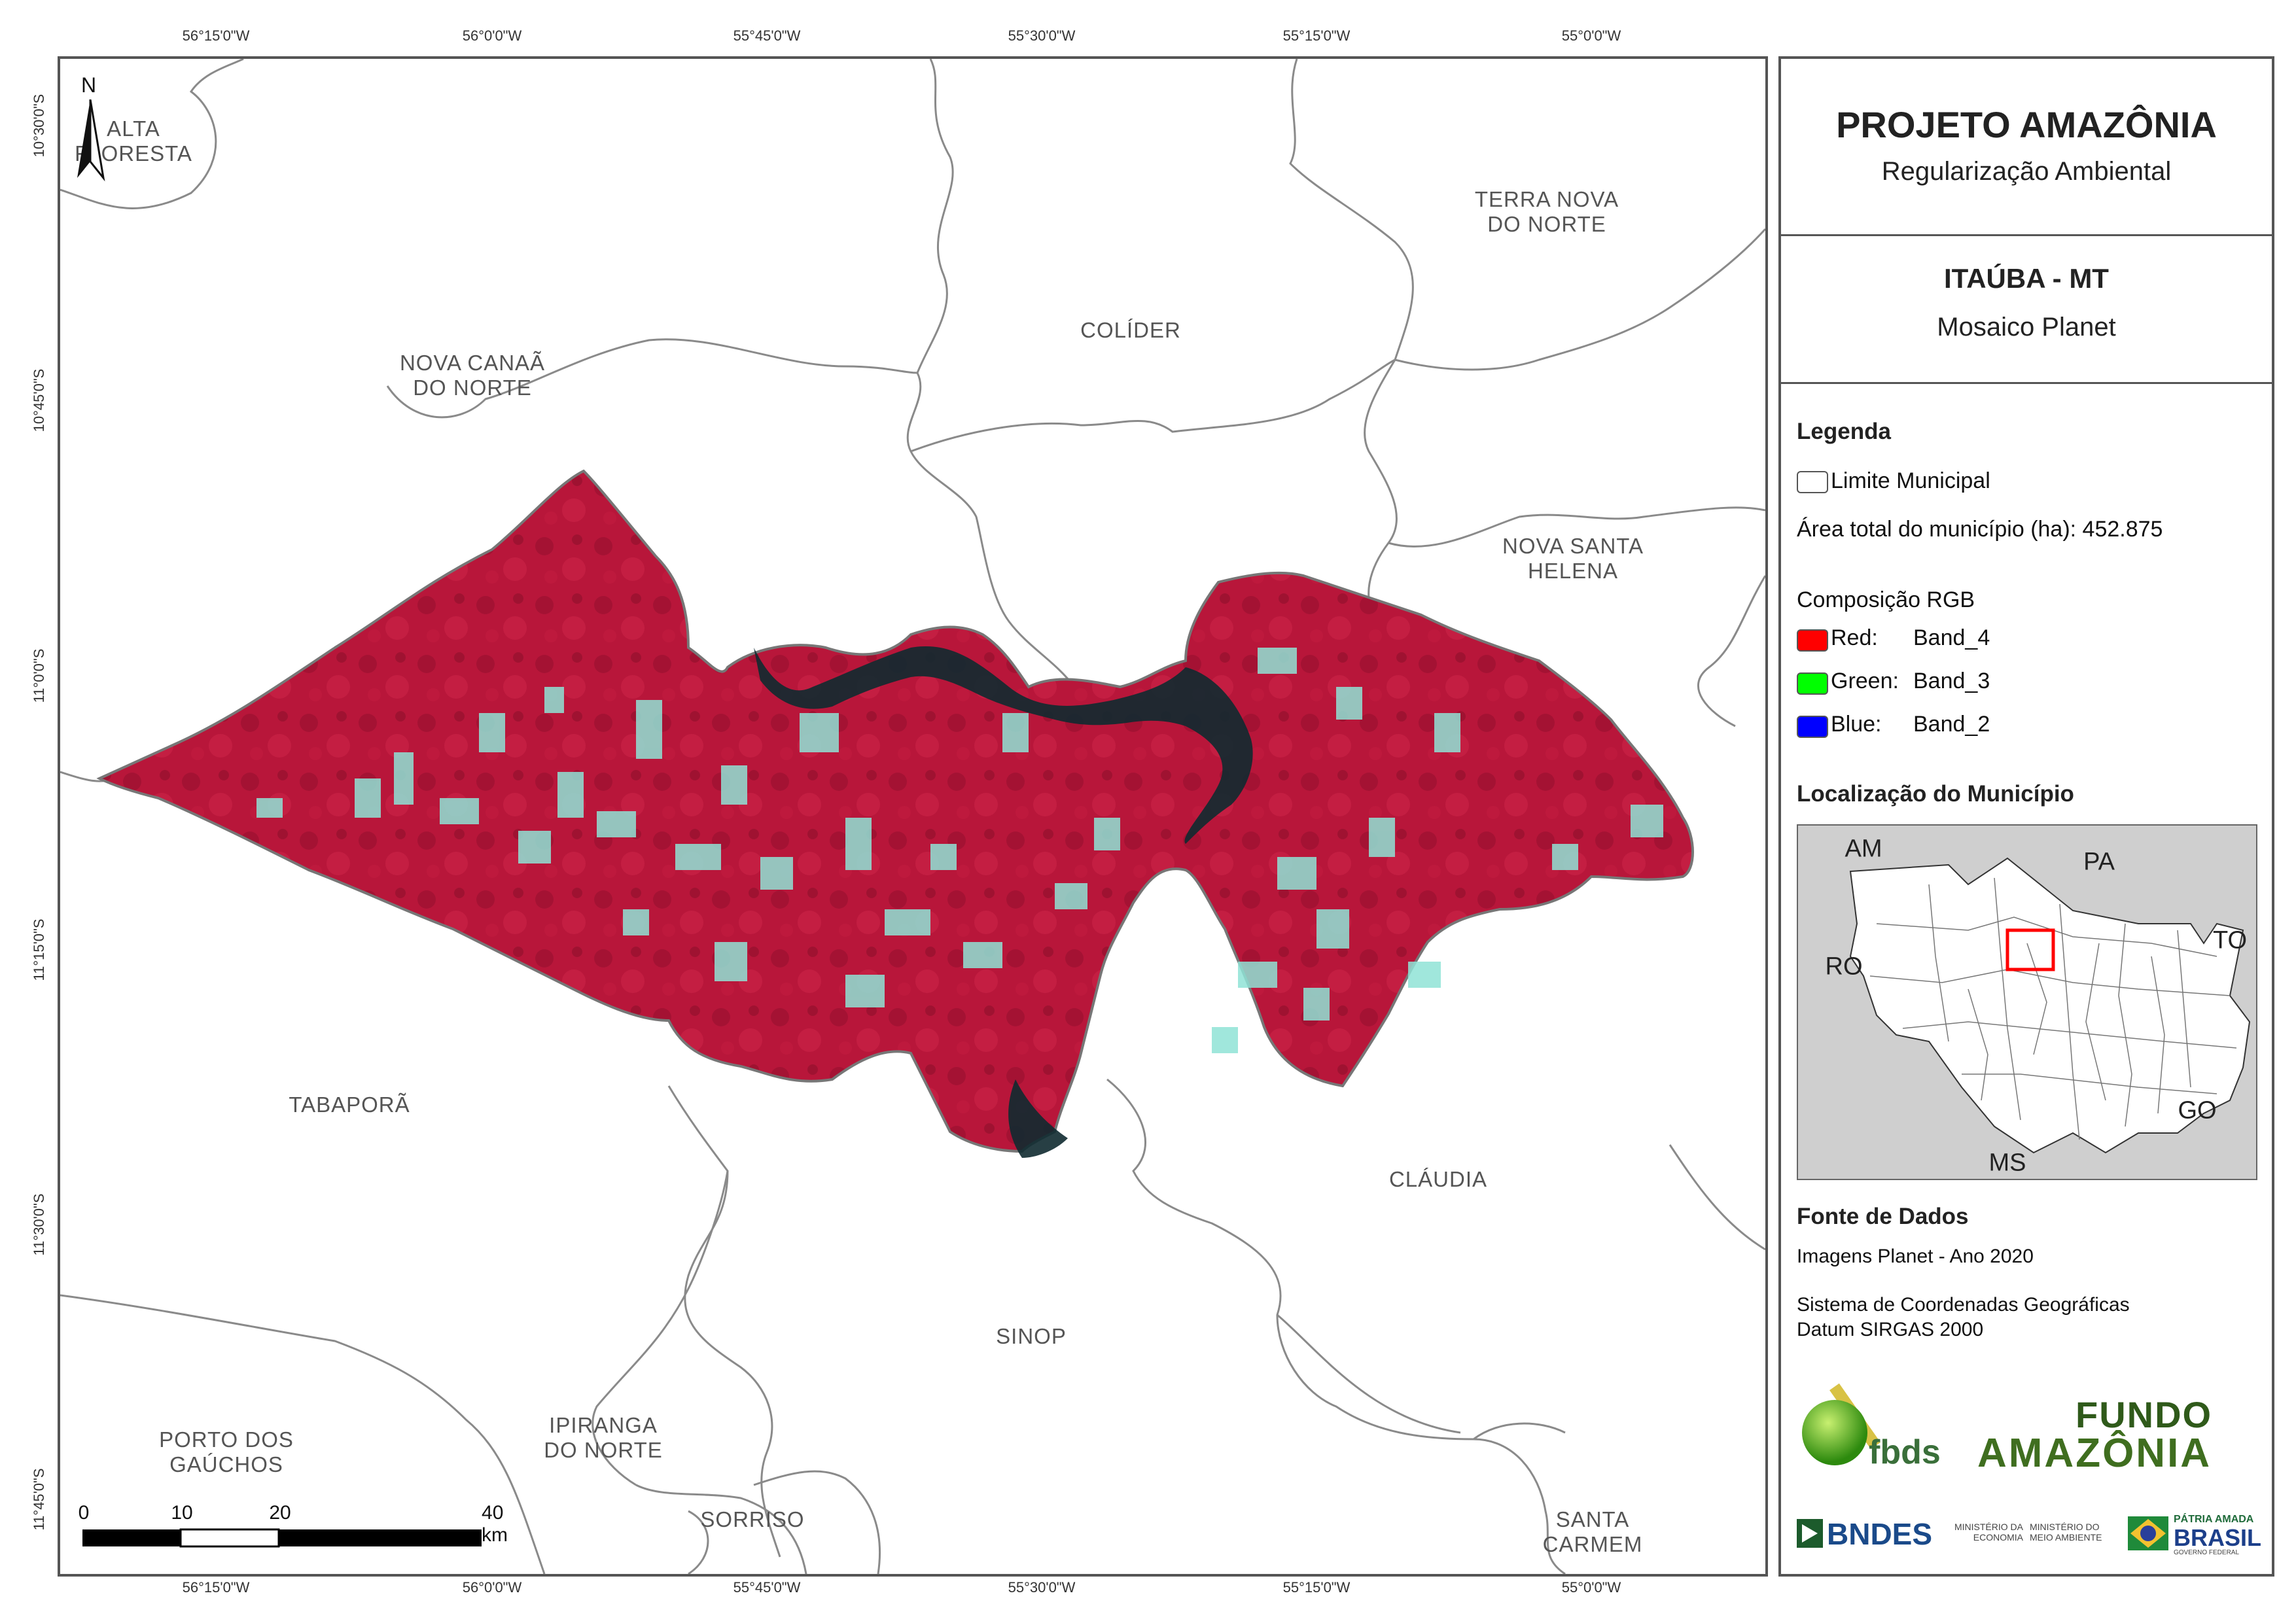  I want to click on amazonia-text: AMAZÔNIA, so click(2094, 1453).